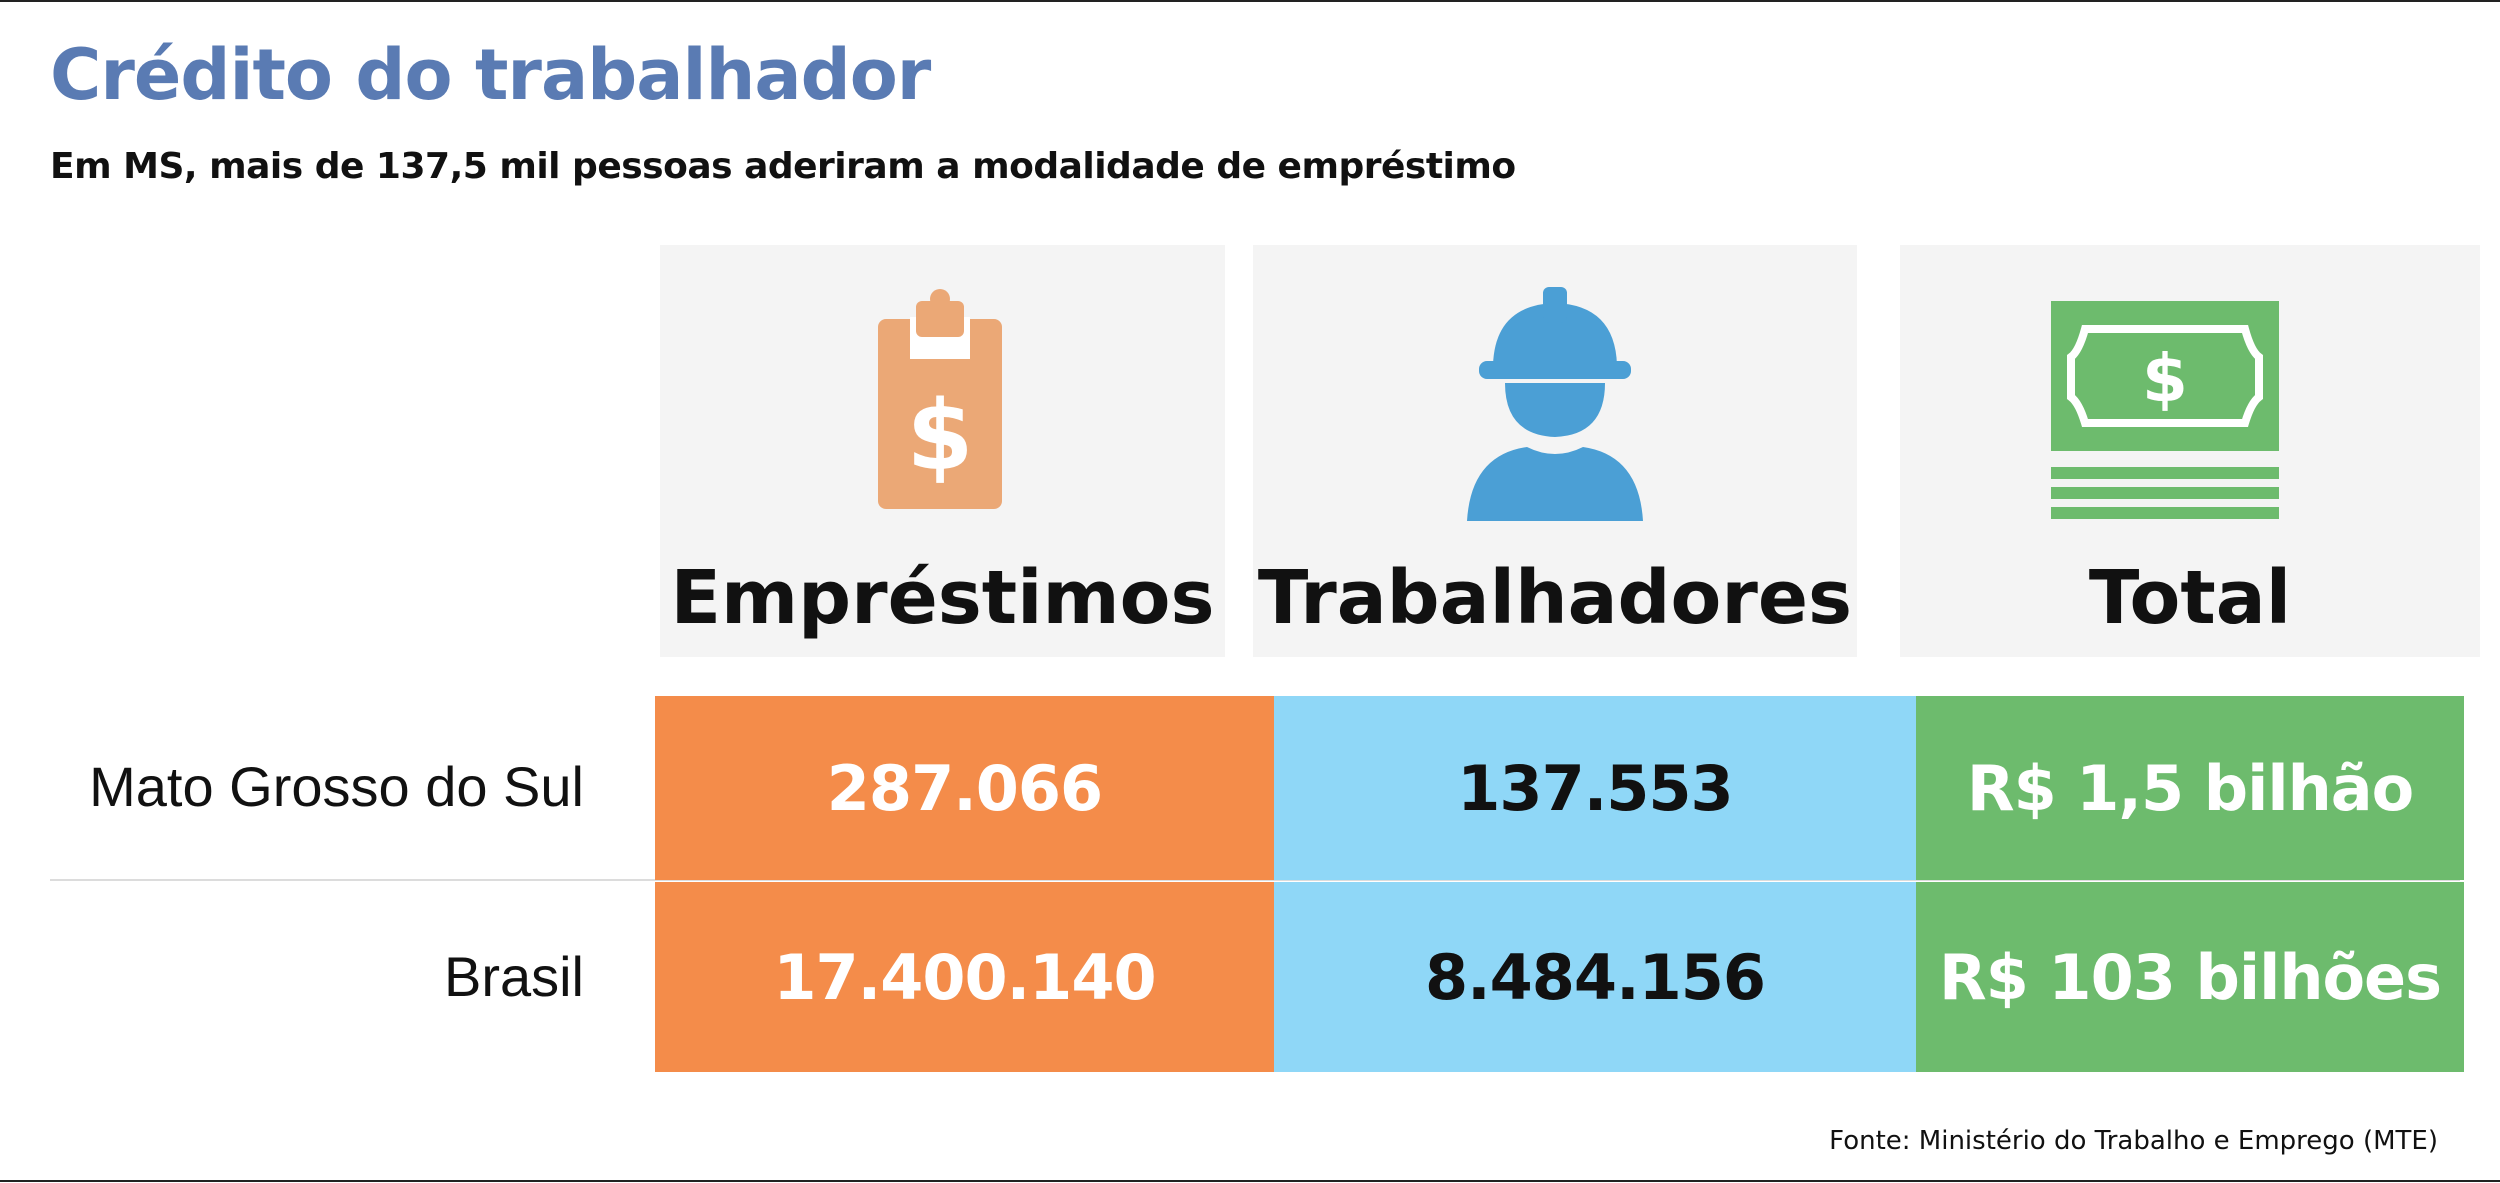  What do you see at coordinates (964, 788) in the screenshot?
I see `table-cell-emprestimos-ms: 287.066` at bounding box center [964, 788].